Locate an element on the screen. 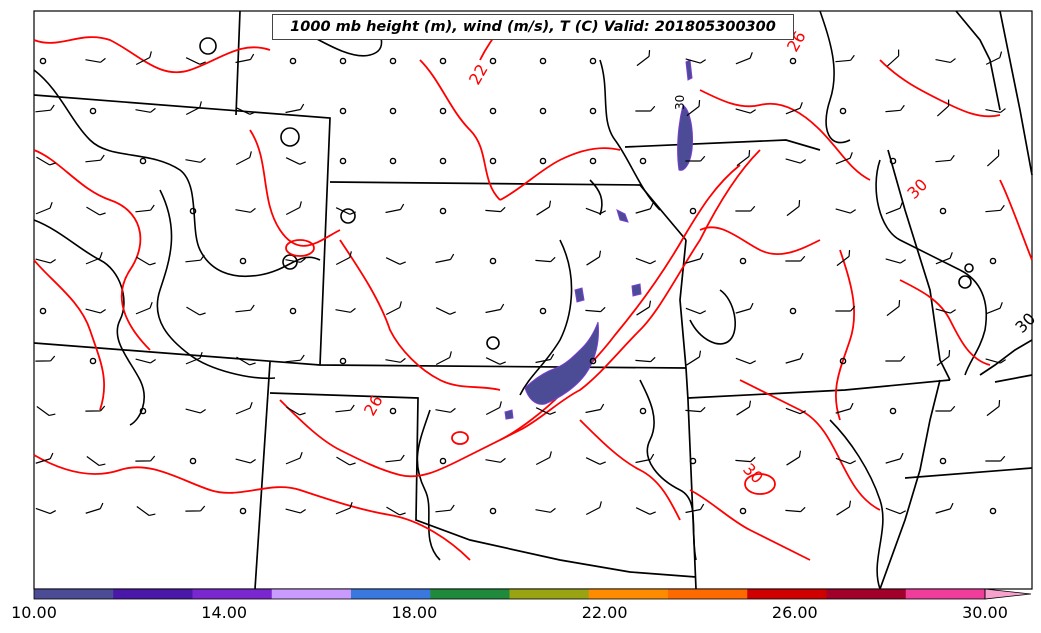 This screenshot has width=1041, height=633. colorbar-tick-label: 26.00 is located at coordinates (794, 612).